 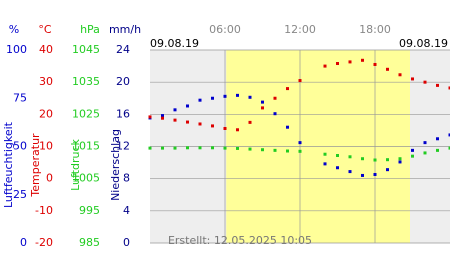 What do you see at coordinates (20, 194) in the screenshot?
I see `y-tick-label: 25` at bounding box center [20, 194].